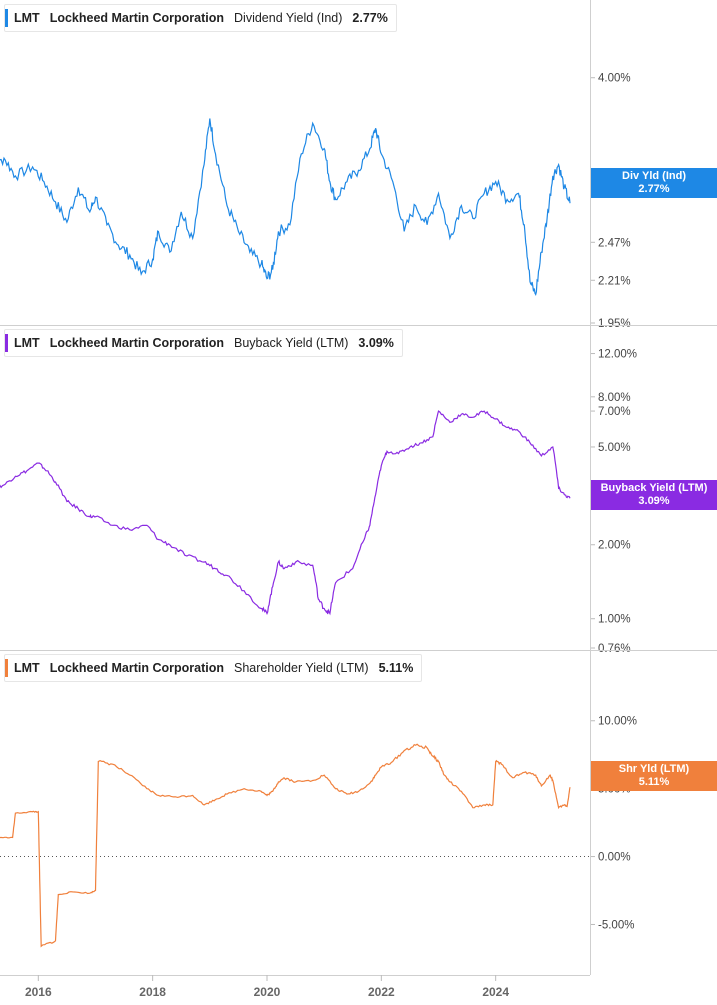  I want to click on y-tick-label: 0.00%, so click(614, 858).